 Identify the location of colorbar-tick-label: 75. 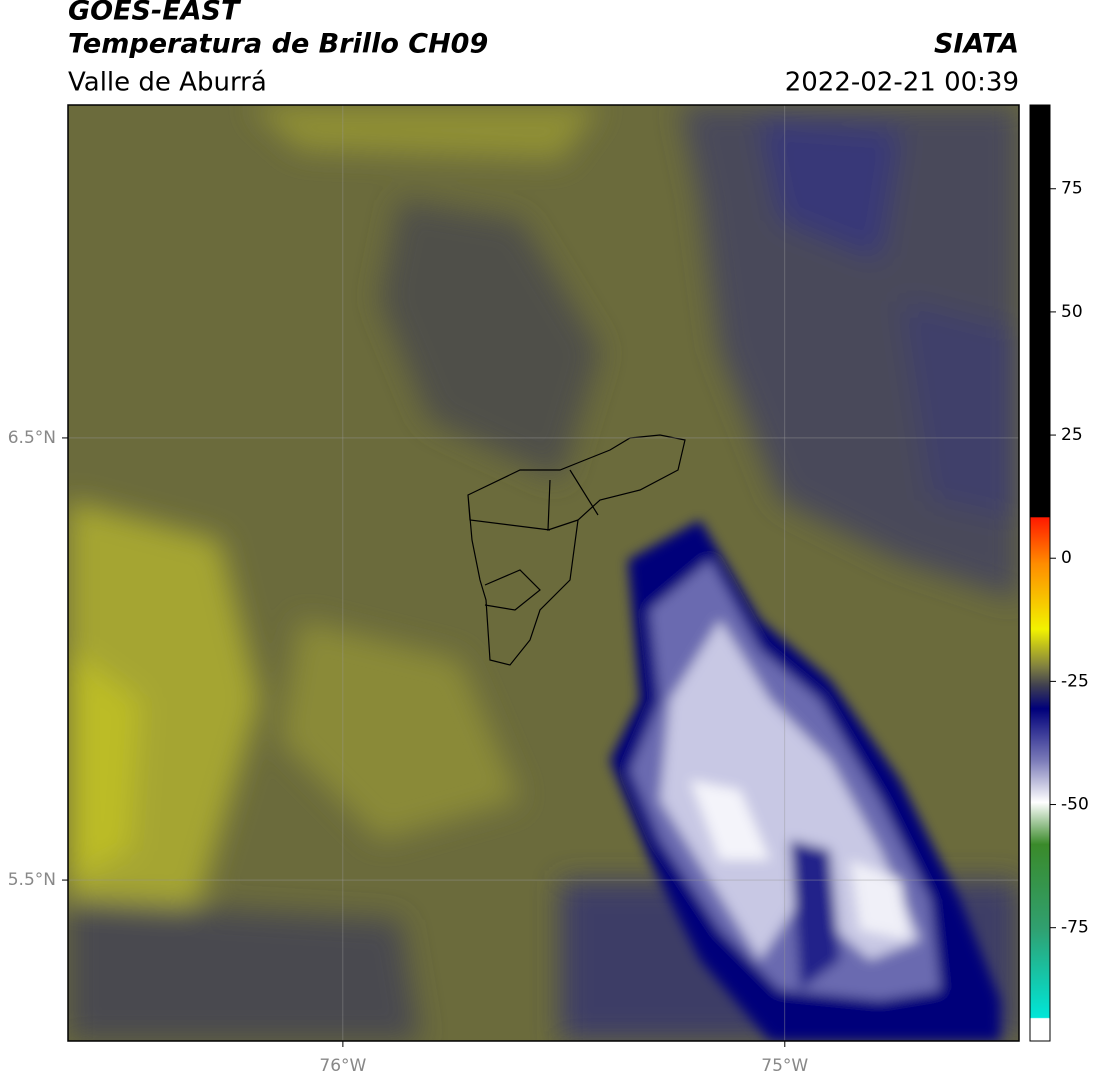
(1072, 189).